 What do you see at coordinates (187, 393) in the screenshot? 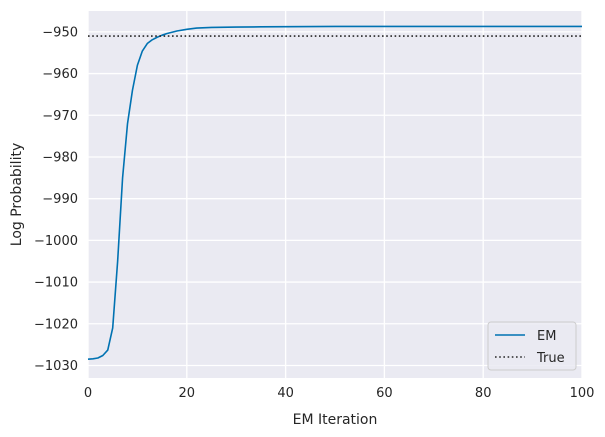
I see `x-tick-label: 20` at bounding box center [187, 393].